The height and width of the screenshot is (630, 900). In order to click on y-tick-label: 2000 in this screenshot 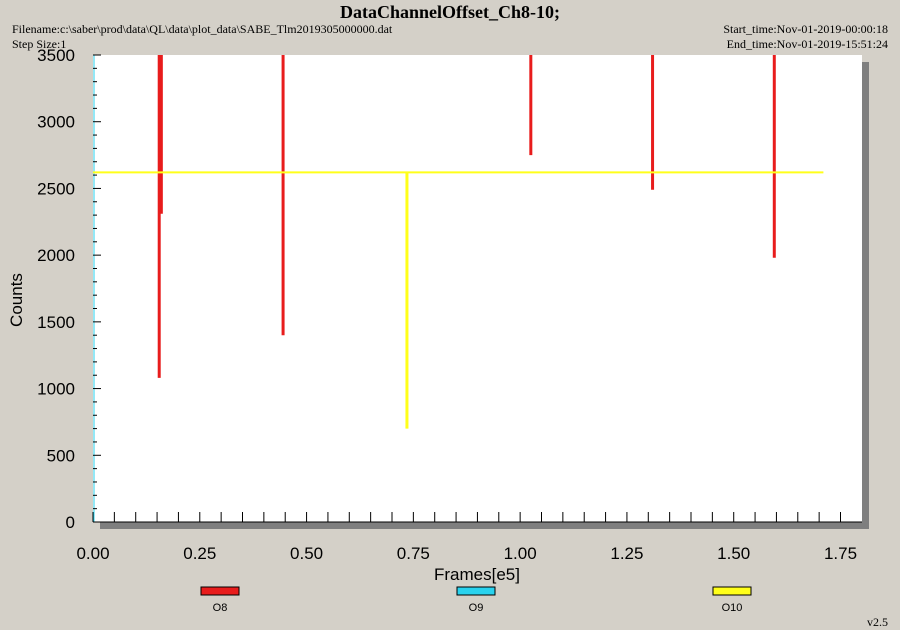, I will do `click(56, 255)`.